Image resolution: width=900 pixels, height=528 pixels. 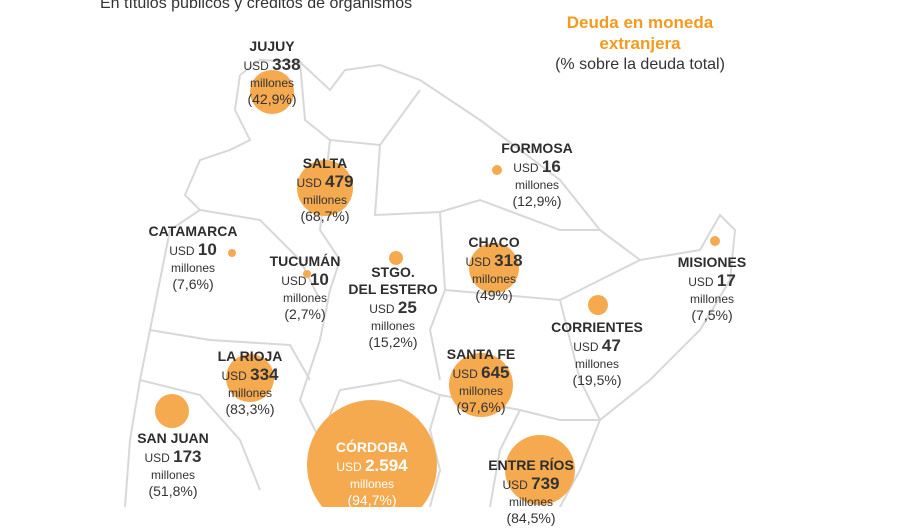 I want to click on province-label-cordoba: CÓRDOBA USD 2.594 millones (94,7%), so click(x=372, y=474).